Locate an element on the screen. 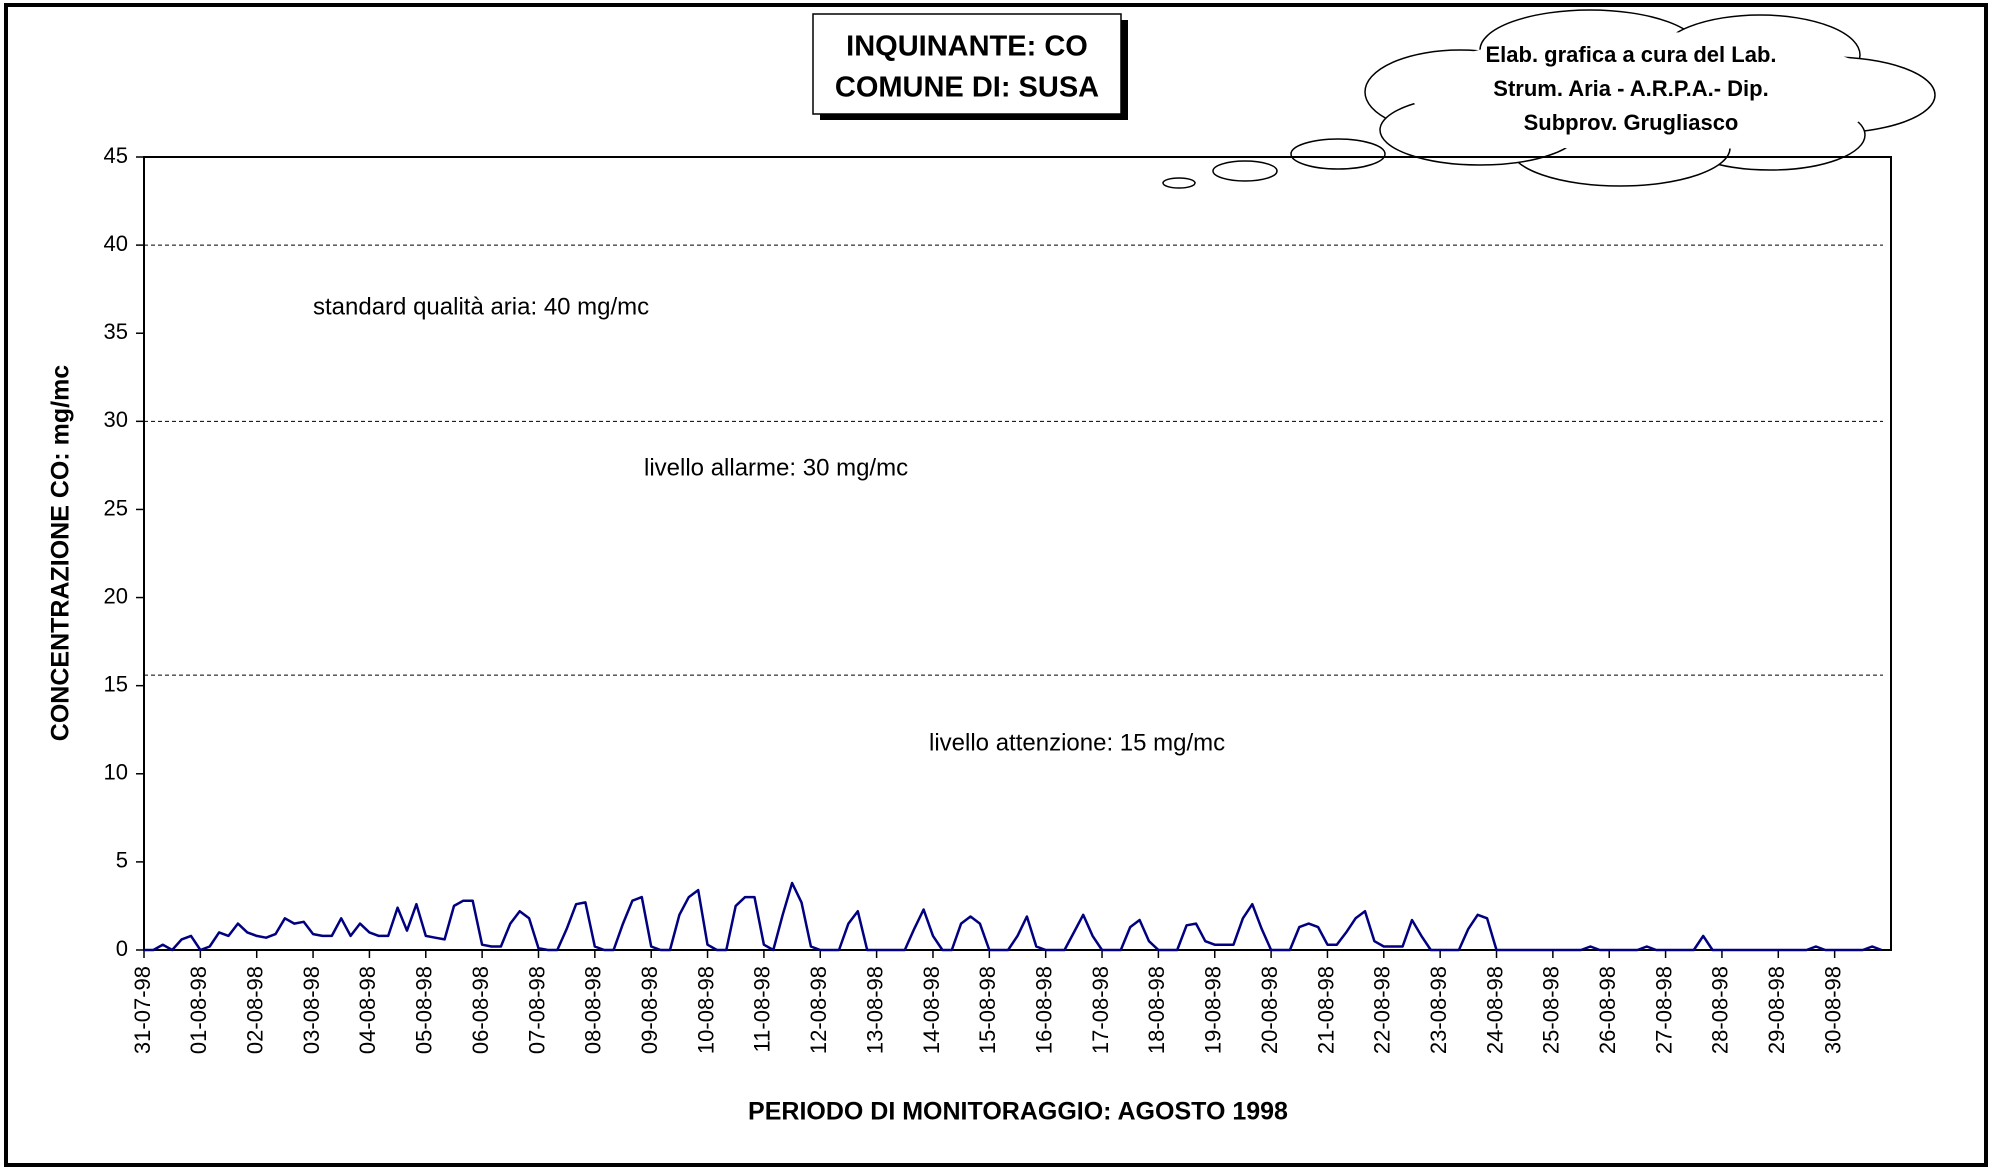 This screenshot has height=1172, width=1995. x-tick-label: 03-08-98 is located at coordinates (311, 1010).